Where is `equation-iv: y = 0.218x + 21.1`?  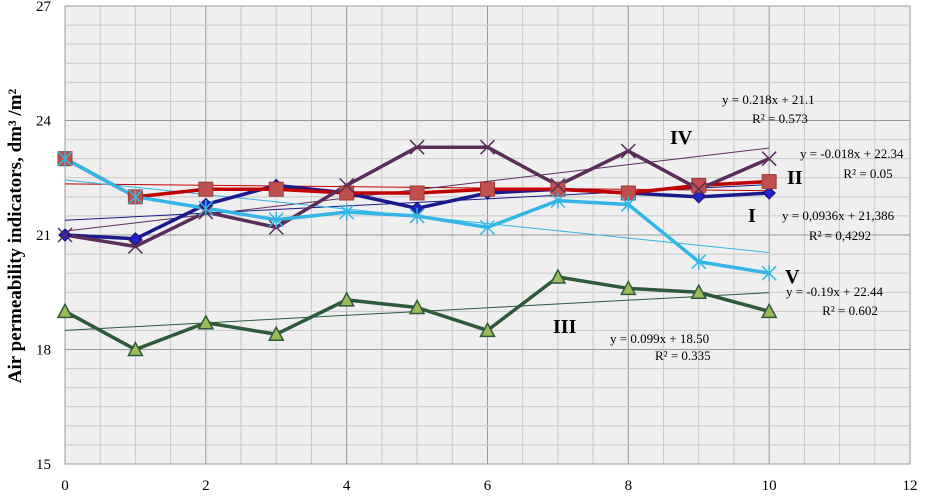 equation-iv: y = 0.218x + 21.1 is located at coordinates (768, 99).